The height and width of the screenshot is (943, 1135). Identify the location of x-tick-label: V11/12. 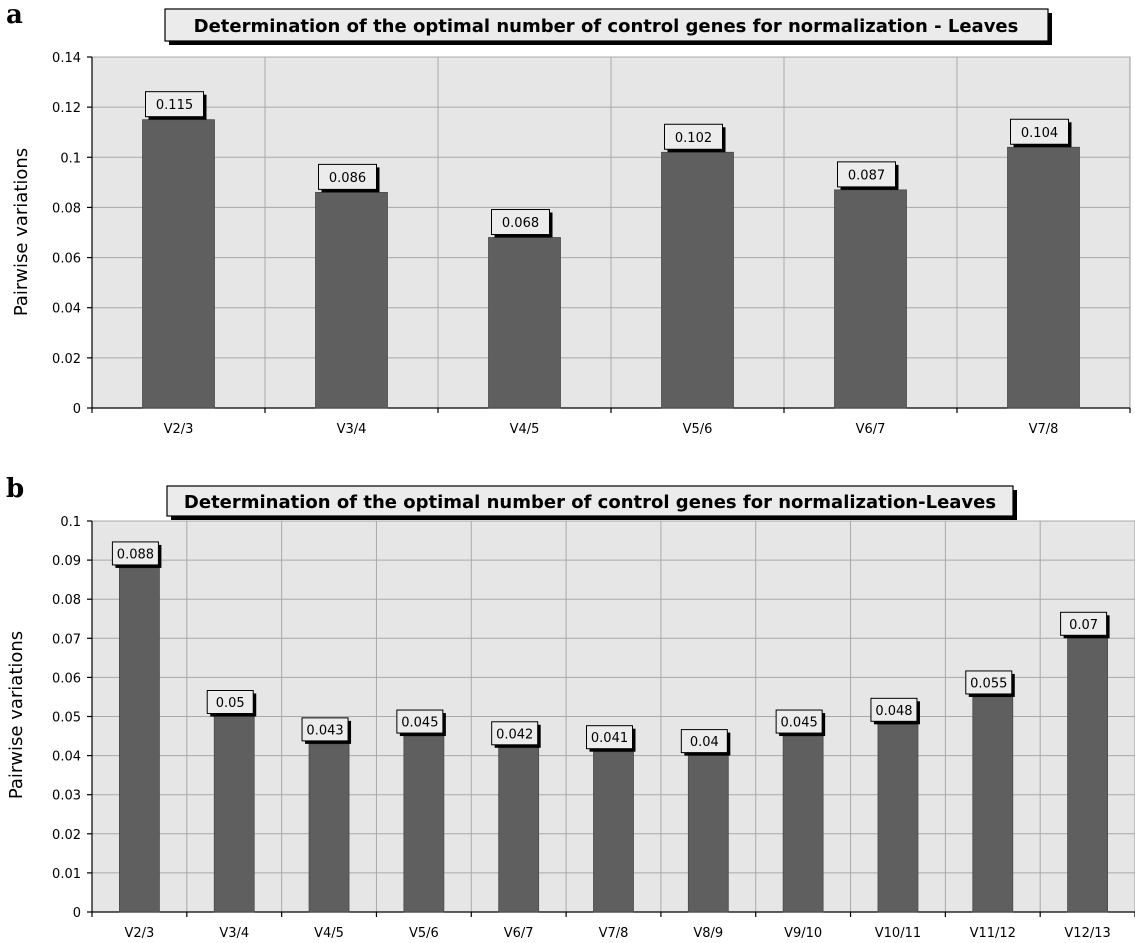
(993, 933).